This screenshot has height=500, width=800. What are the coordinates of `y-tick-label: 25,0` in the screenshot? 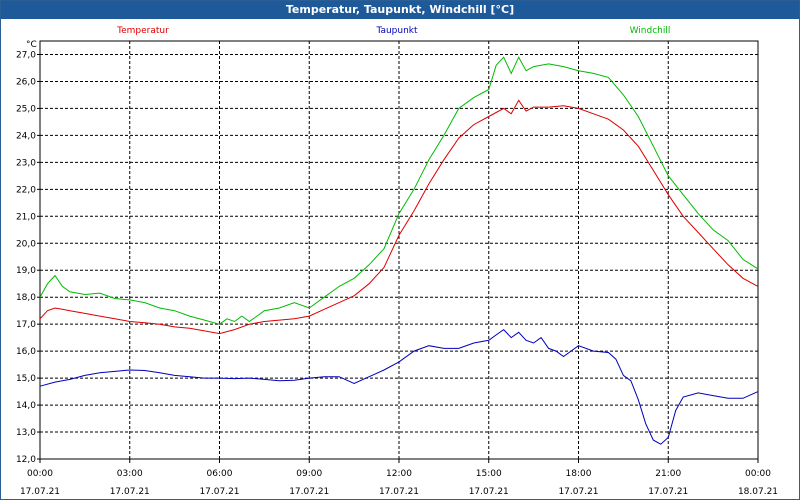 It's located at (26, 109).